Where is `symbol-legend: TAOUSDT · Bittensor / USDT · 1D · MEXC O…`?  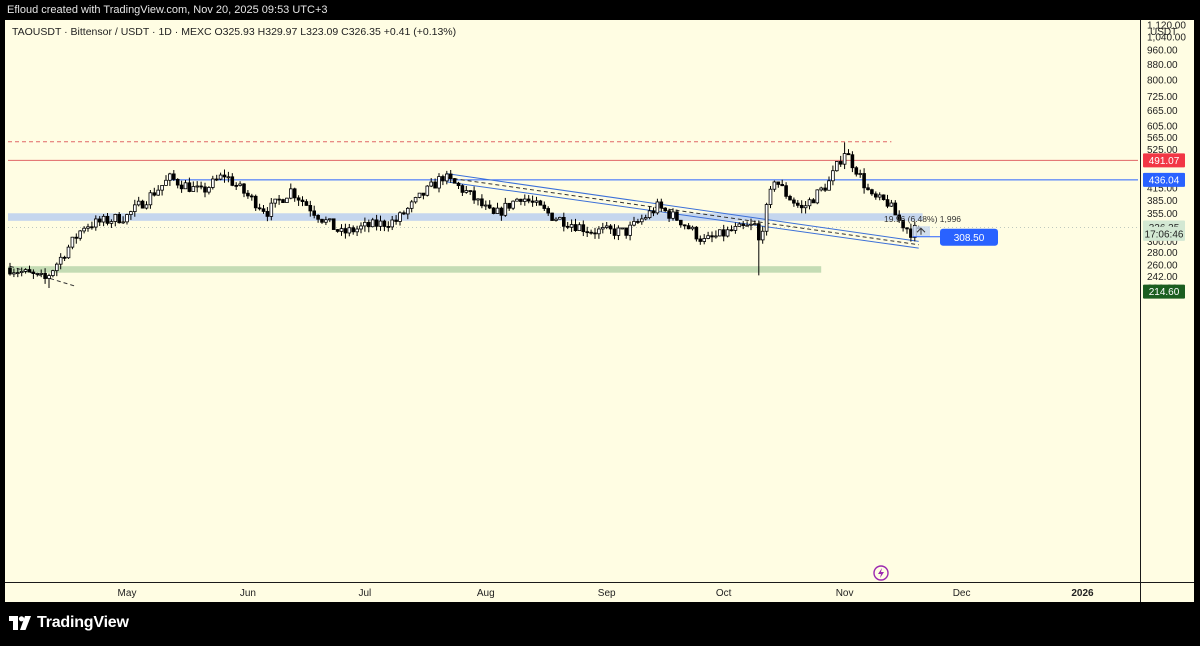
symbol-legend: TAOUSDT · Bittensor / USDT · 1D · MEXC O… is located at coordinates (234, 32).